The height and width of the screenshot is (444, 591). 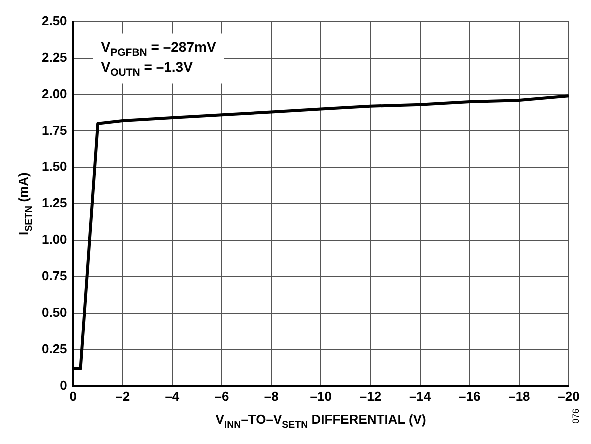 What do you see at coordinates (55, 240) in the screenshot?
I see `y-tick-label: 1.00` at bounding box center [55, 240].